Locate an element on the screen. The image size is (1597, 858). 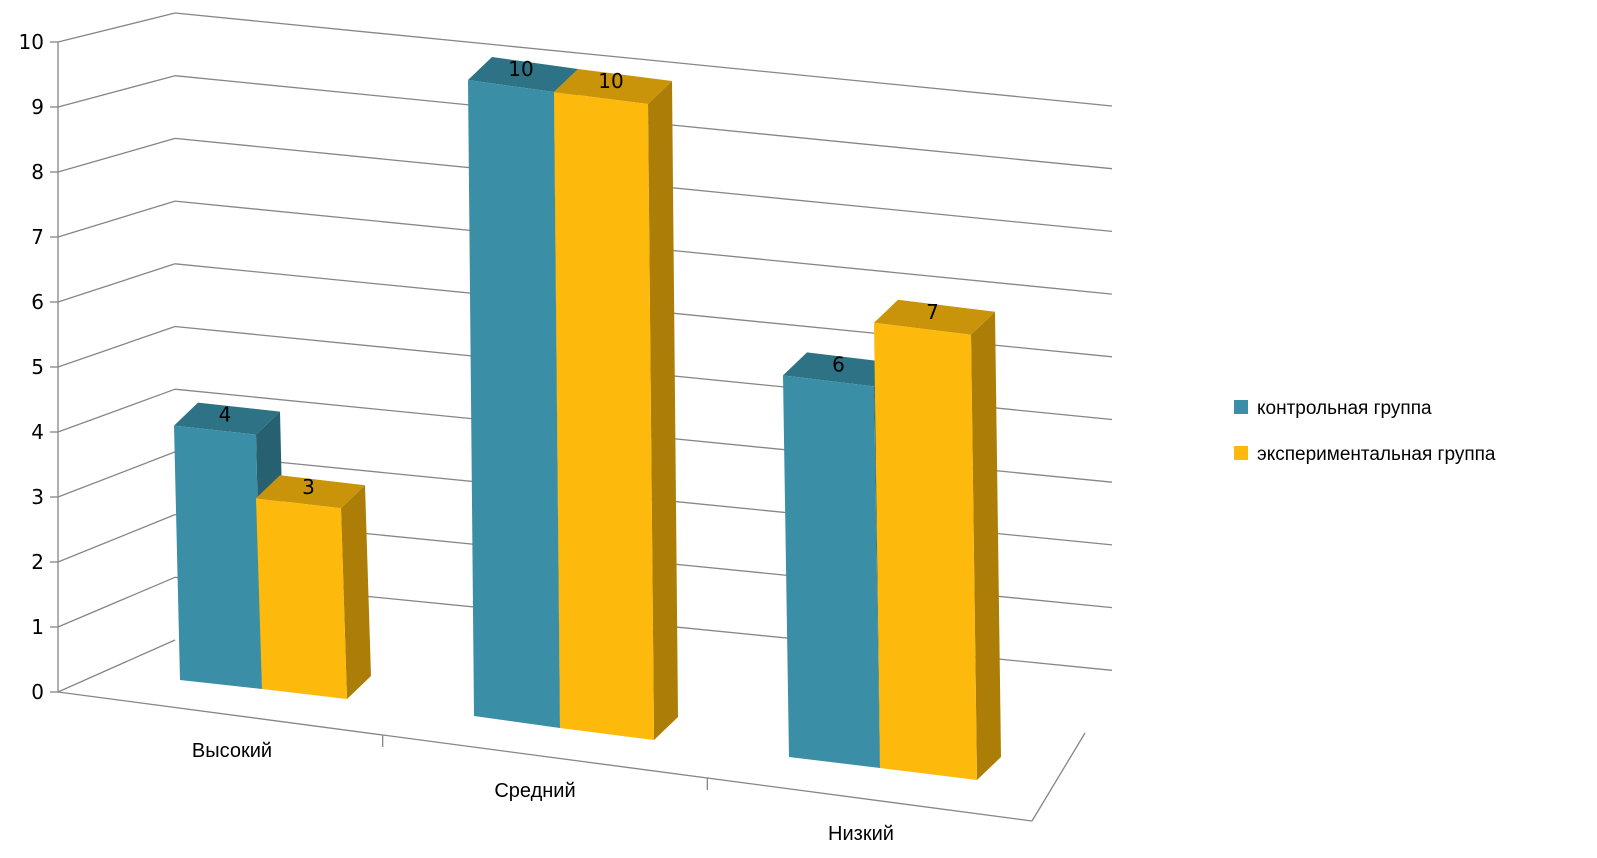
y-tick-label: 2 is located at coordinates (37, 562).